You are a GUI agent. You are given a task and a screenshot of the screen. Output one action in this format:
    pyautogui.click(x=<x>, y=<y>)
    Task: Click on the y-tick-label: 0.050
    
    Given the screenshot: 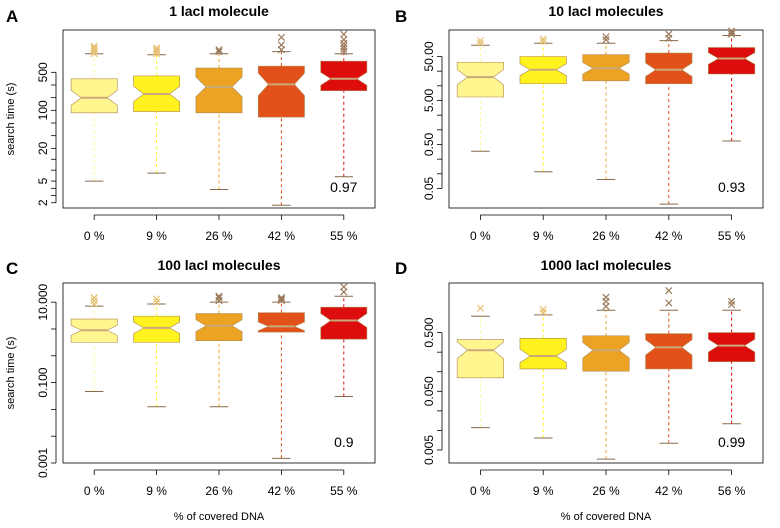 What is the action you would take?
    pyautogui.click(x=429, y=391)
    